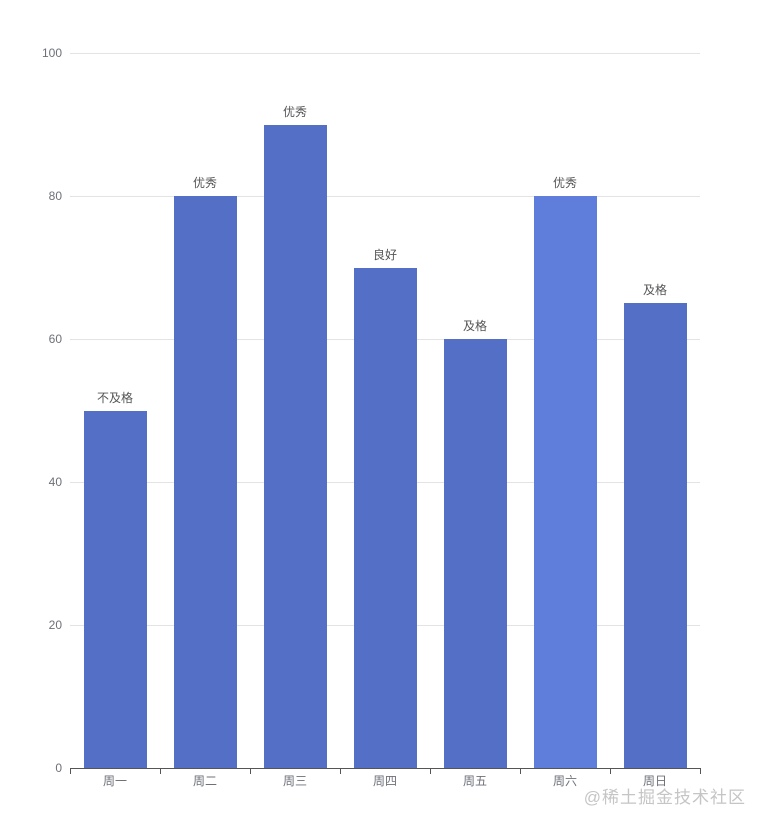 This screenshot has height=825, width=770. I want to click on y-axis-tick-label: 40, so click(55, 482).